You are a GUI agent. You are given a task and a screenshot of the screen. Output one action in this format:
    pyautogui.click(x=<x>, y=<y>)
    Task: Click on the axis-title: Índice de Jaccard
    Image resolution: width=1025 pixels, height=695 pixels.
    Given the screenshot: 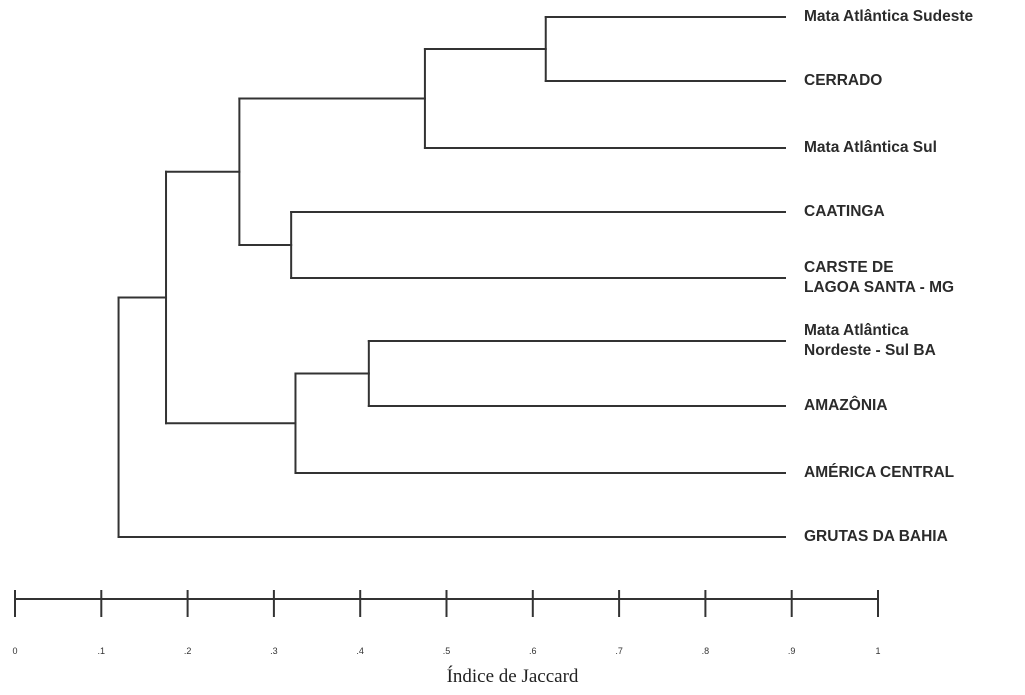 What is the action you would take?
    pyautogui.click(x=512, y=676)
    